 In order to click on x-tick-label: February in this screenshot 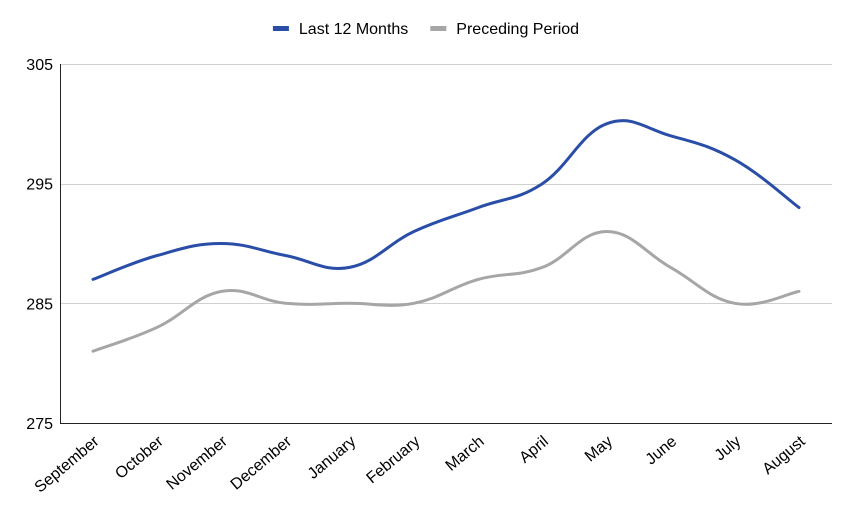, I will do `click(394, 460)`.